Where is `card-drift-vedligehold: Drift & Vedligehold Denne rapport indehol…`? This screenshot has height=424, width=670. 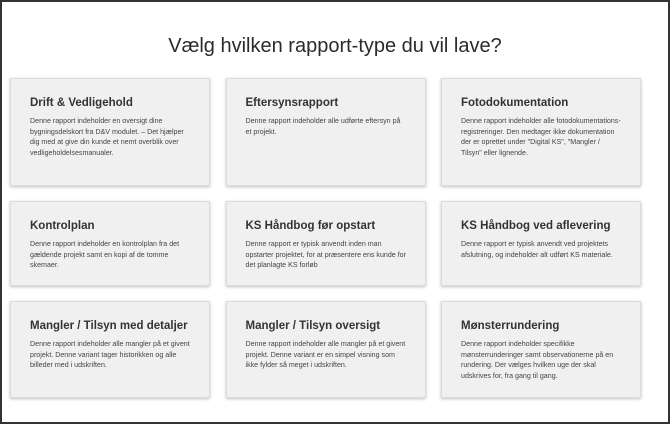 card-drift-vedligehold: Drift & Vedligehold Denne rapport indehol… is located at coordinates (110, 132).